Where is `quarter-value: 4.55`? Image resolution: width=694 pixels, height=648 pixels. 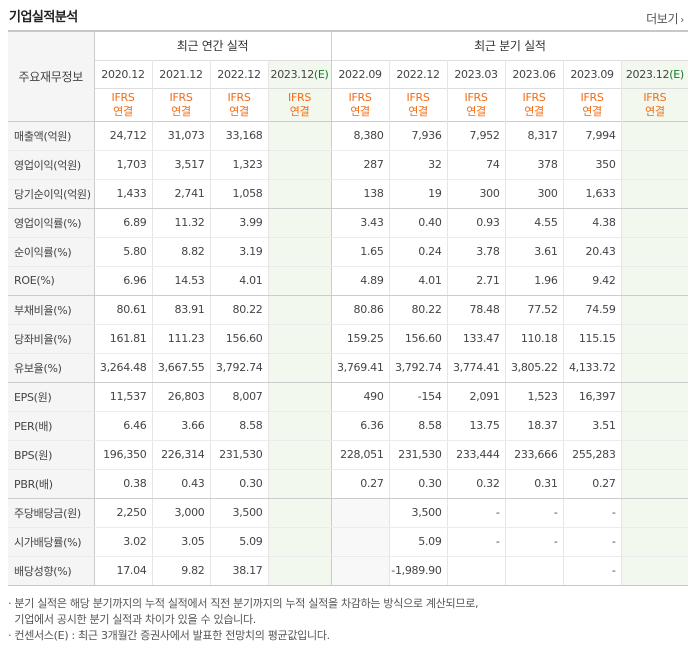
quarter-value: 4.55 is located at coordinates (534, 223).